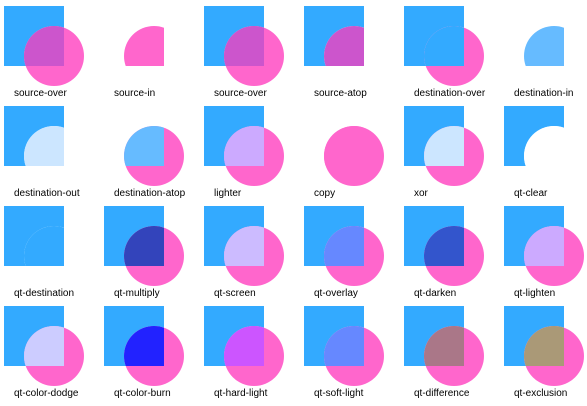  I want to click on composition-cell: qt-color-burn, so click(154, 356).